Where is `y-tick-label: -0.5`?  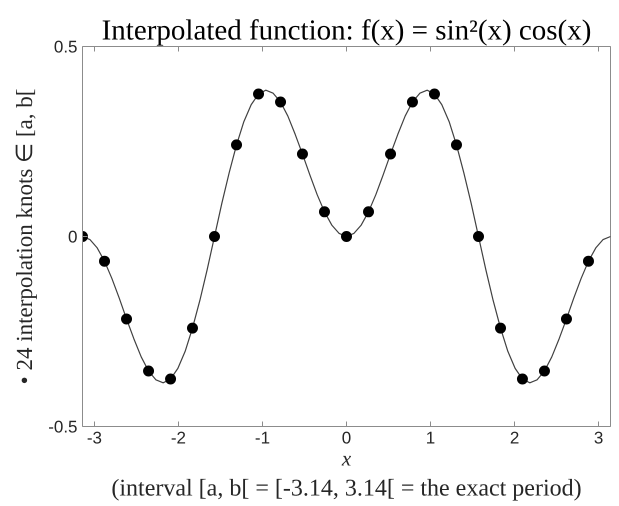
y-tick-label: -0.5 is located at coordinates (63, 427).